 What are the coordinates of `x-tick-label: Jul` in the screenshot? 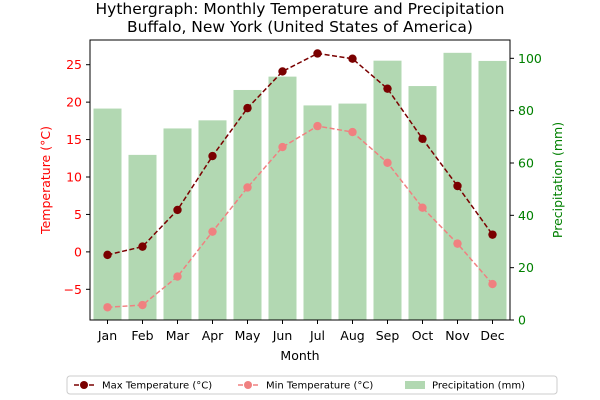 It's located at (317, 335).